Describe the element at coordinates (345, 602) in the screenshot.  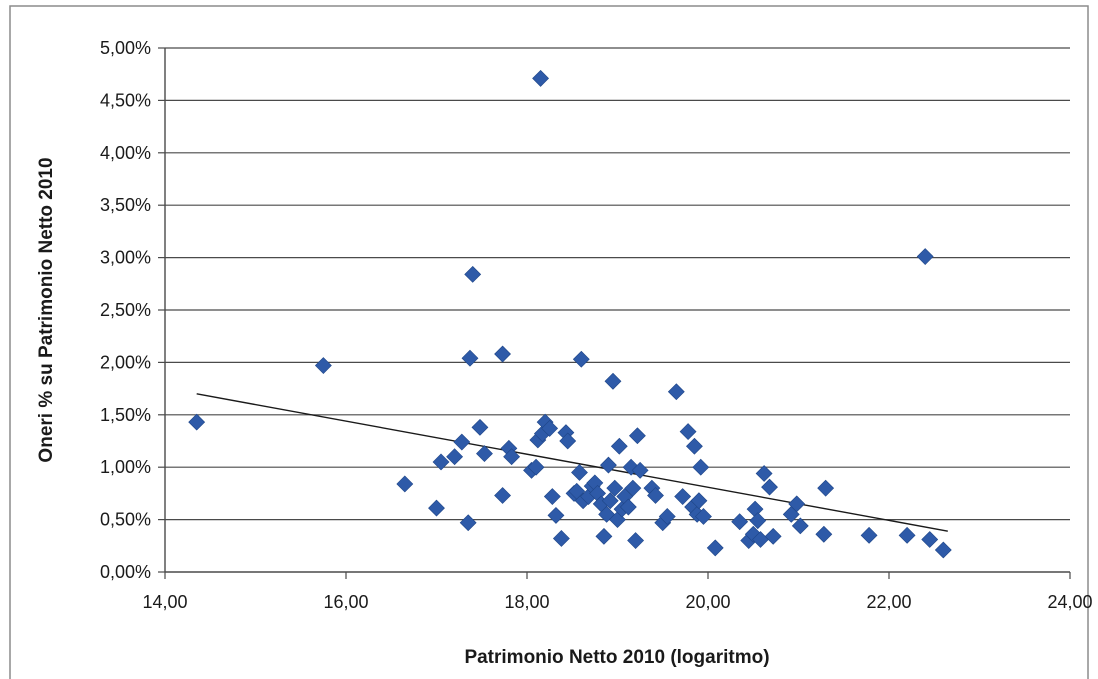
I see `x-tick-label: 16,00` at that location.